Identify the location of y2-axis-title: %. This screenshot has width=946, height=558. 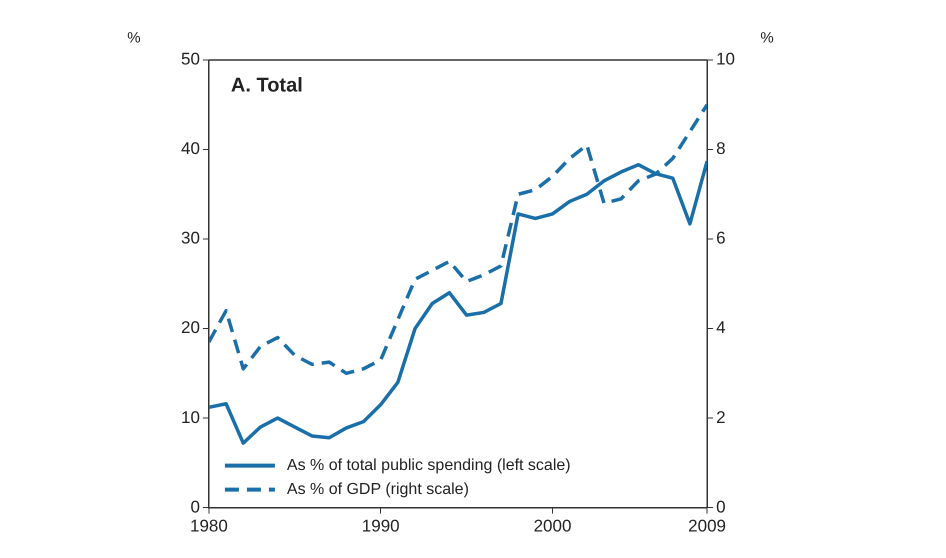
(767, 38).